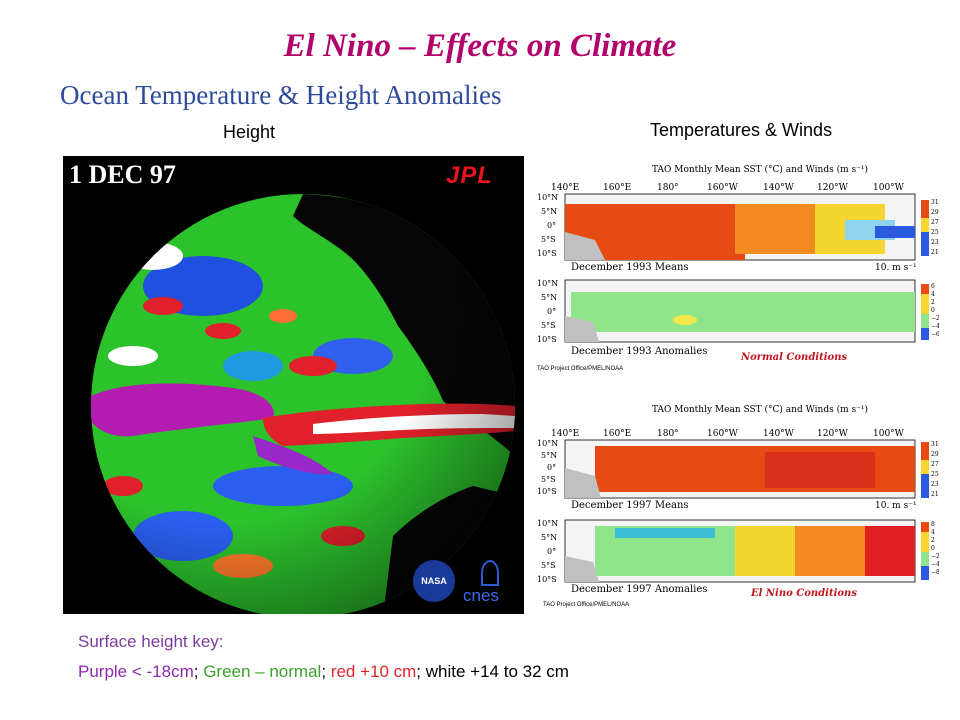  Describe the element at coordinates (249, 132) in the screenshot. I see `height-label: Height` at that location.